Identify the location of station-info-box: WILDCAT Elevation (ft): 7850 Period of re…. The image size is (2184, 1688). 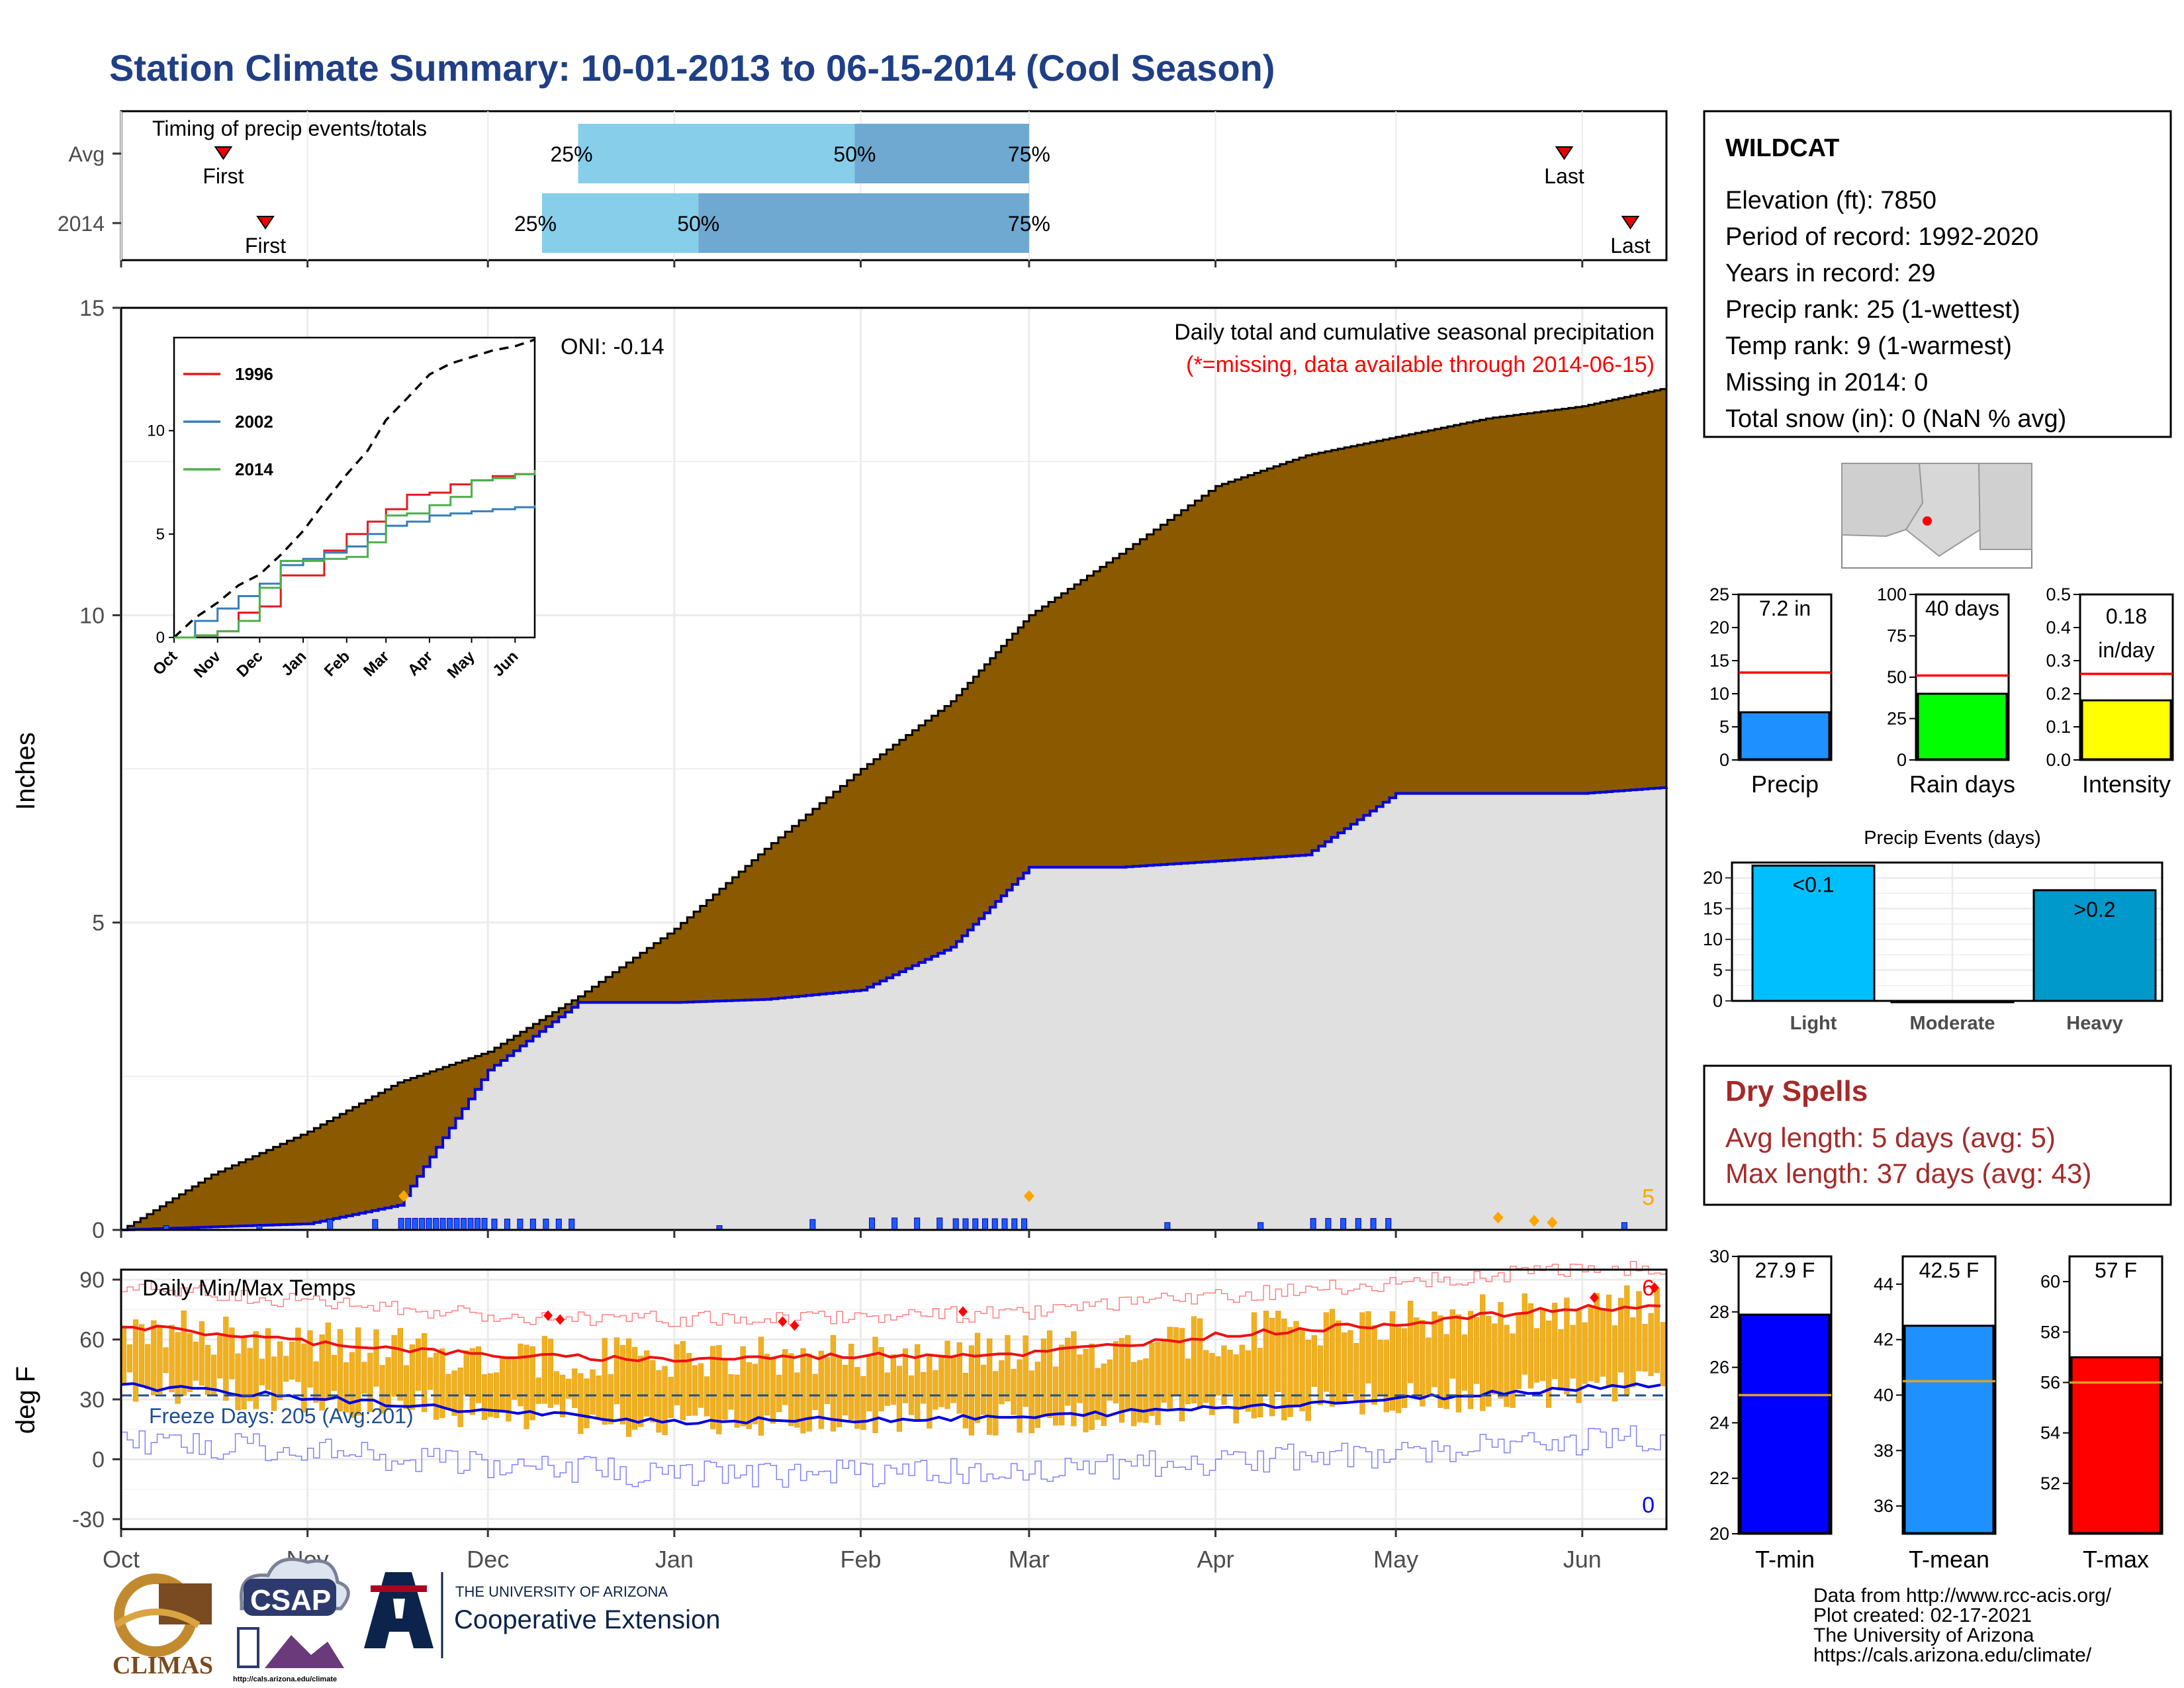
(1937, 274).